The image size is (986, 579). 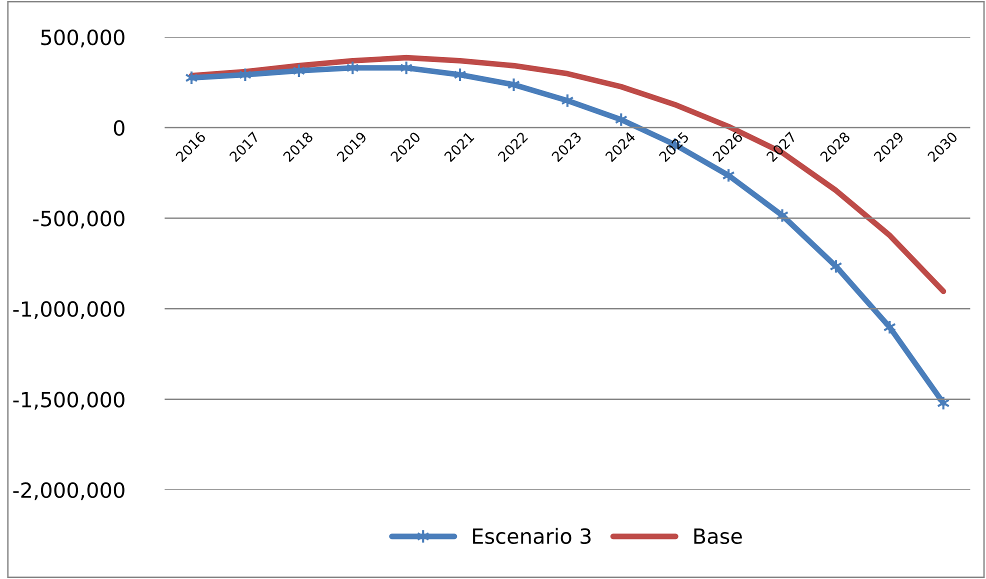 What do you see at coordinates (68, 491) in the screenshot?
I see `y-tick-label: -2,000,000` at bounding box center [68, 491].